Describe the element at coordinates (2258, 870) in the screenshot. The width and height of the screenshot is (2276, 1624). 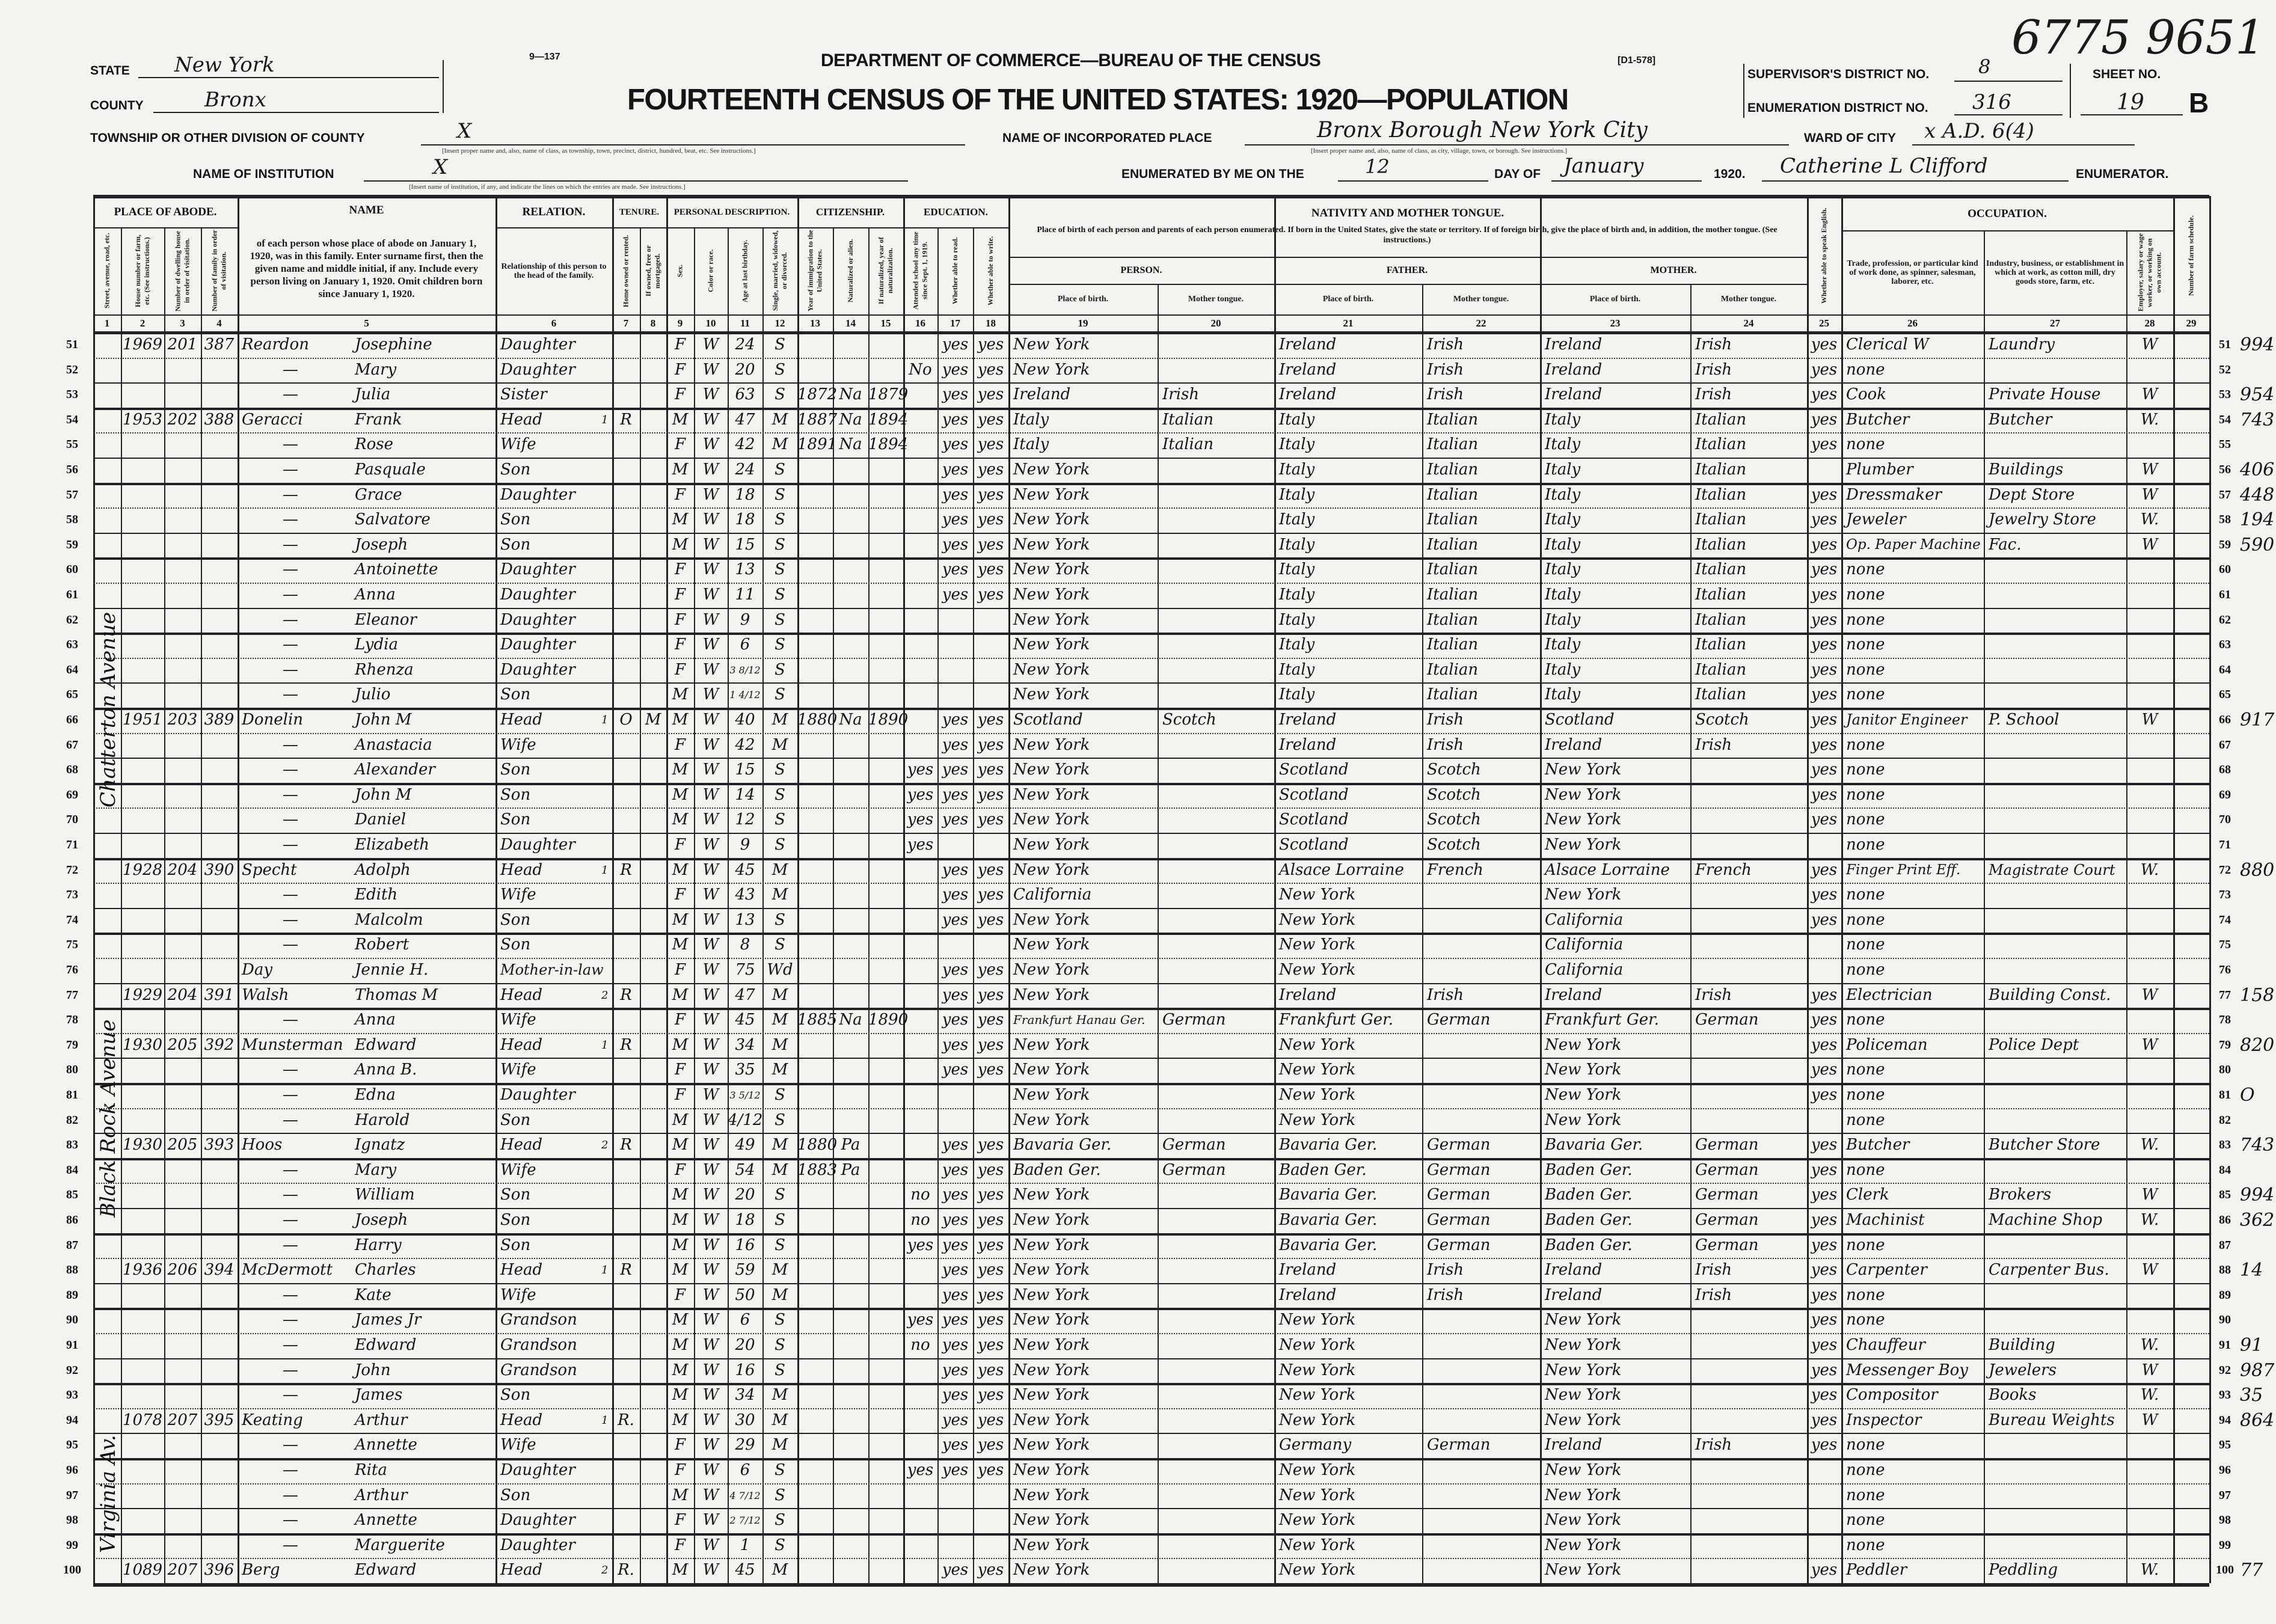
I see `margin-annotation: 880` at that location.